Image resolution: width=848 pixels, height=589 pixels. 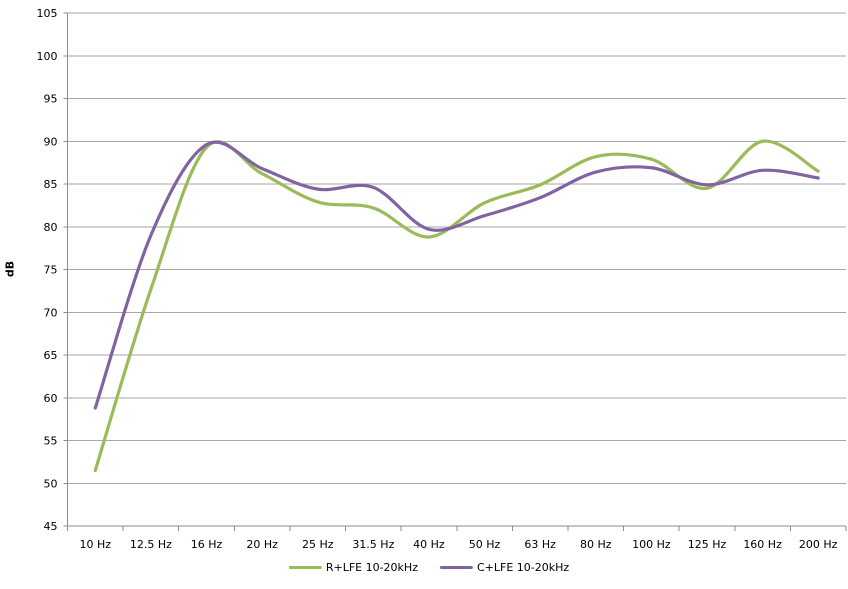 I want to click on legend-item-r: R+LFE 10-20kHz, so click(x=353, y=567).